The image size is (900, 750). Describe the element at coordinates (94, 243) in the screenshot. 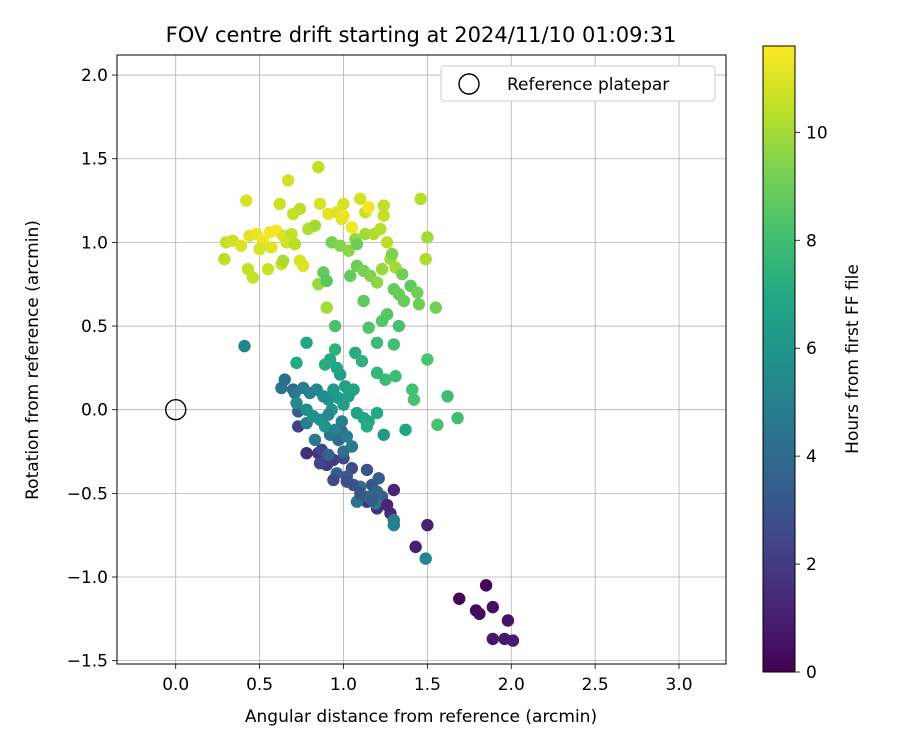

I see `y-tick-label: 1.0` at that location.